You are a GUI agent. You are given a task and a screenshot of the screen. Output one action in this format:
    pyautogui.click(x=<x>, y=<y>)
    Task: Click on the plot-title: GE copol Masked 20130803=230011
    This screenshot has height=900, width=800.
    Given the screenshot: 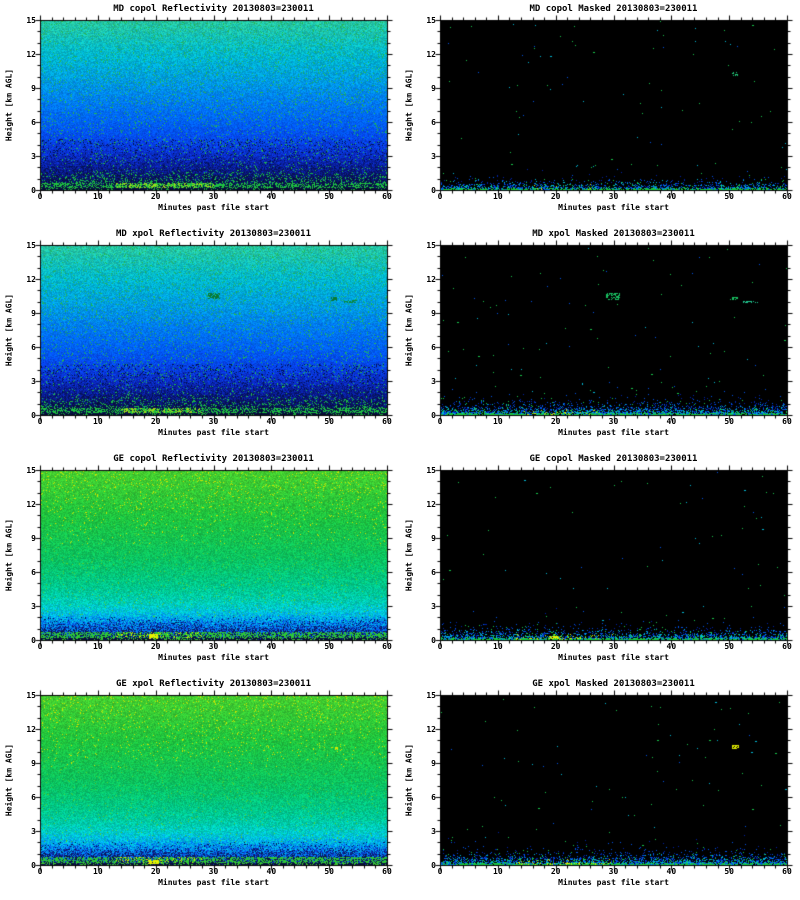 What is the action you would take?
    pyautogui.click(x=613, y=459)
    